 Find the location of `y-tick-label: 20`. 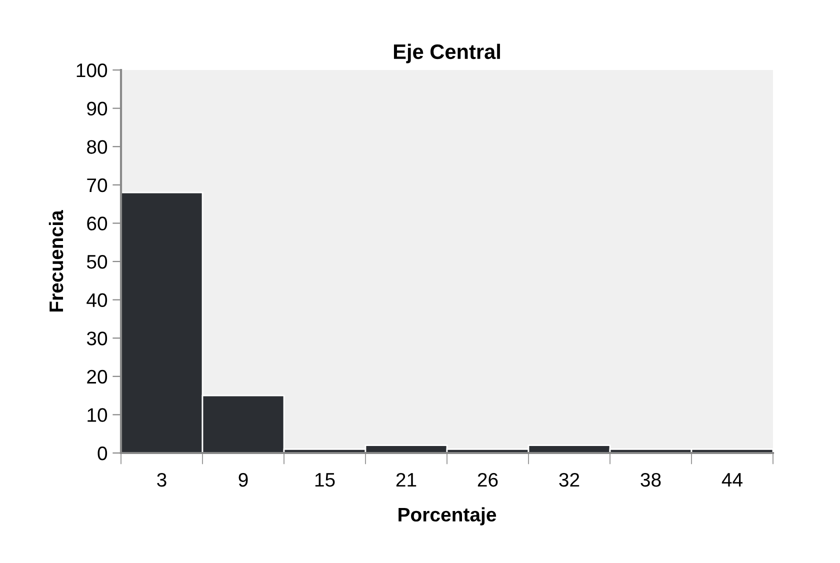

y-tick-label: 20 is located at coordinates (97, 377).